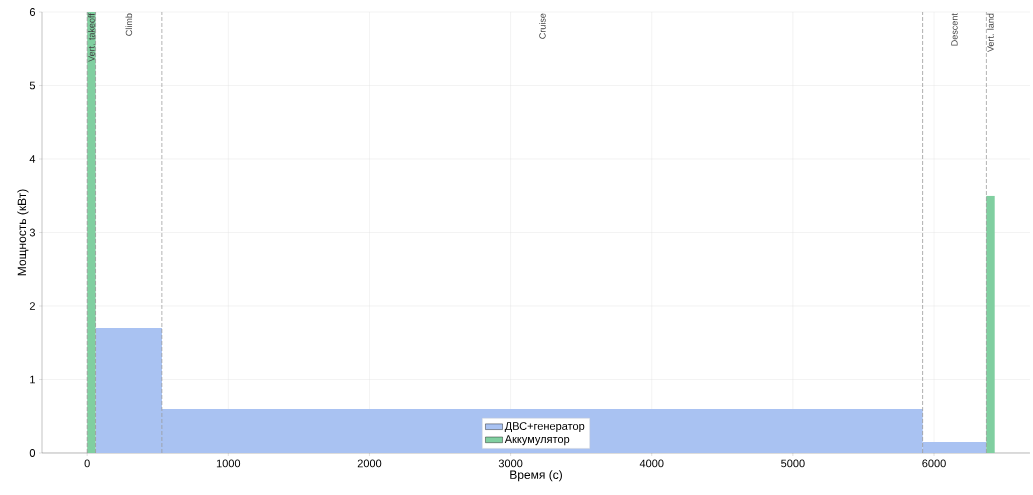 This screenshot has width=1033, height=495. What do you see at coordinates (32, 12) in the screenshot?
I see `y-tick-label: 6` at bounding box center [32, 12].